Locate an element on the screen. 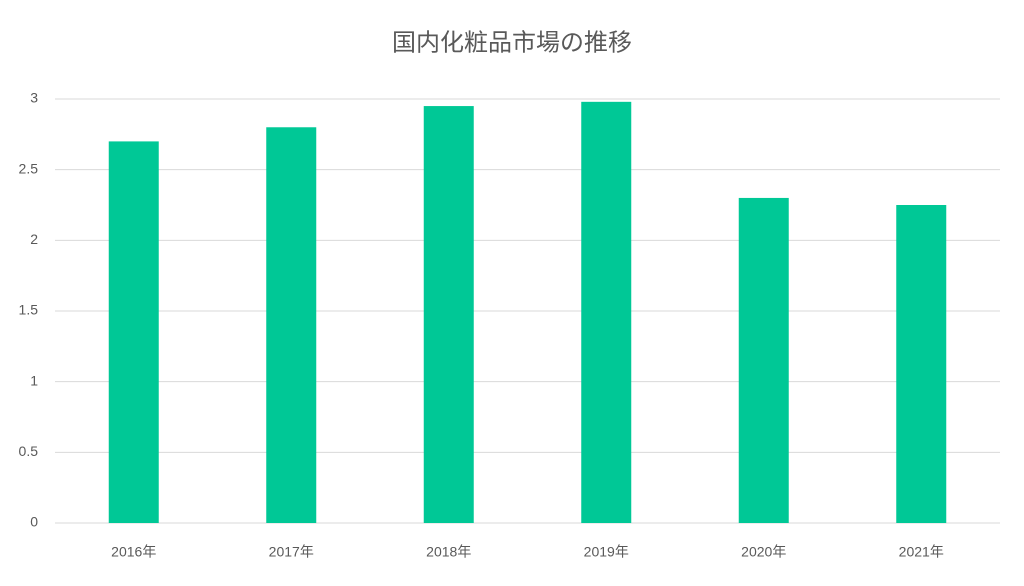 This screenshot has width=1024, height=586. y-tick-label: 0 is located at coordinates (34, 522).